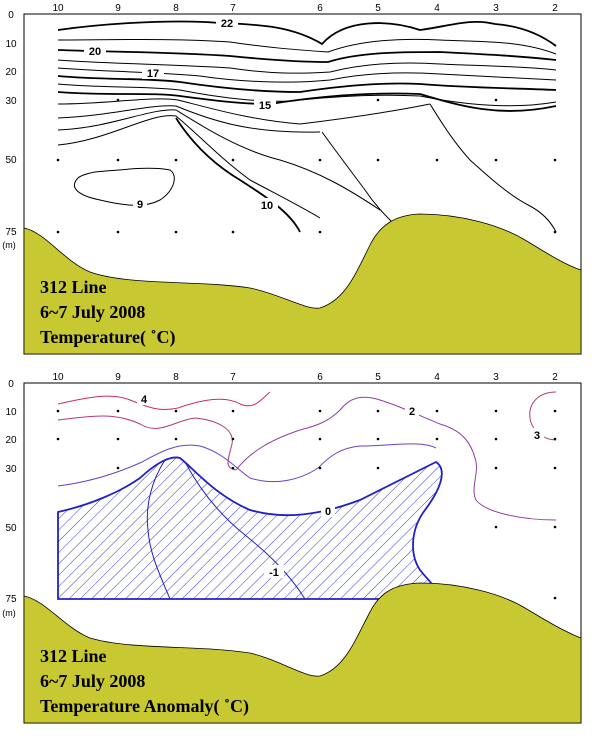 The width and height of the screenshot is (600, 744). I want to click on bottom-label-0: 0, so click(328, 512).